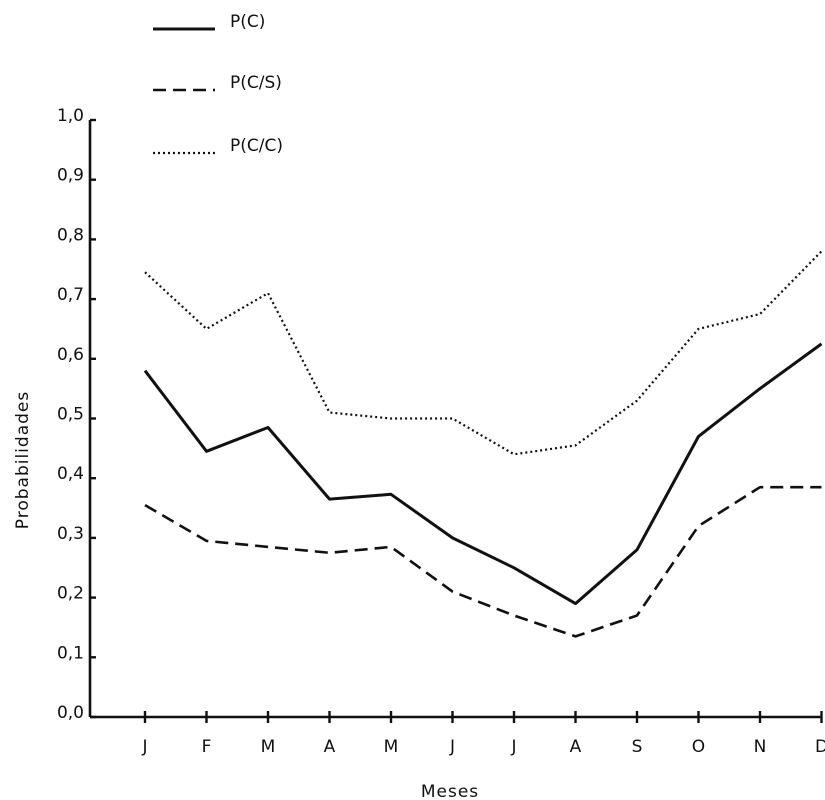 The image size is (825, 800). I want to click on y-tick-label: 0,7, so click(70, 295).